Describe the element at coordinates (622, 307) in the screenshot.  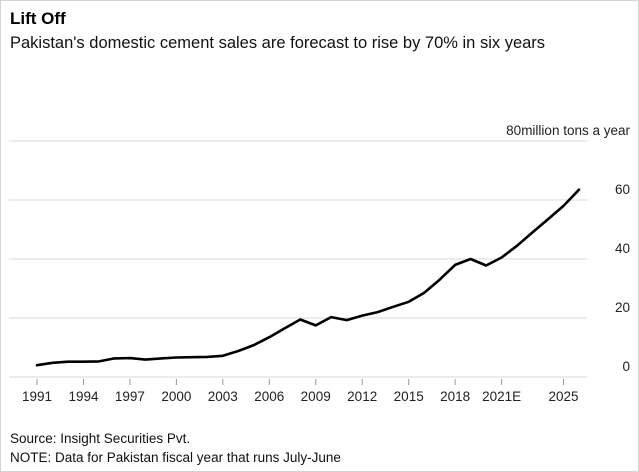
I see `y-tick-label: 20` at that location.